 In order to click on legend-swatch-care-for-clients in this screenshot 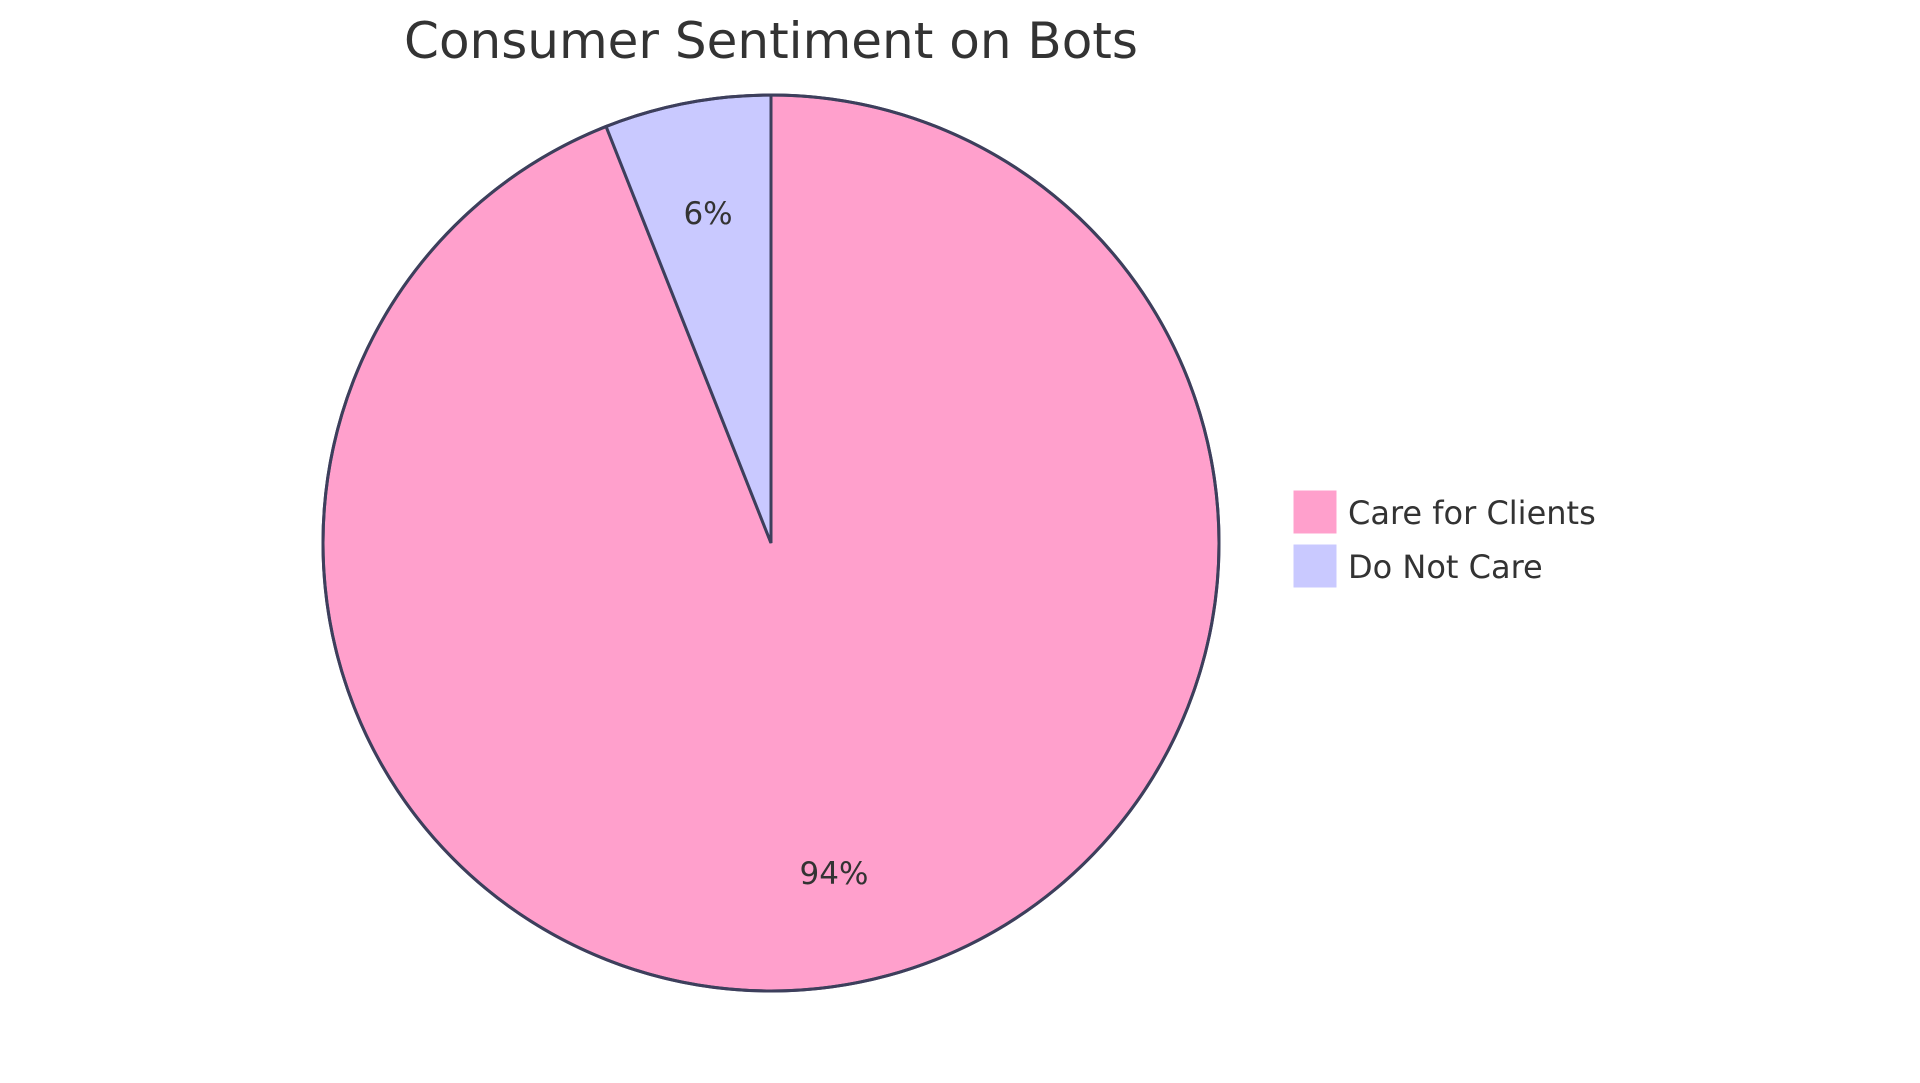, I will do `click(1315, 512)`.